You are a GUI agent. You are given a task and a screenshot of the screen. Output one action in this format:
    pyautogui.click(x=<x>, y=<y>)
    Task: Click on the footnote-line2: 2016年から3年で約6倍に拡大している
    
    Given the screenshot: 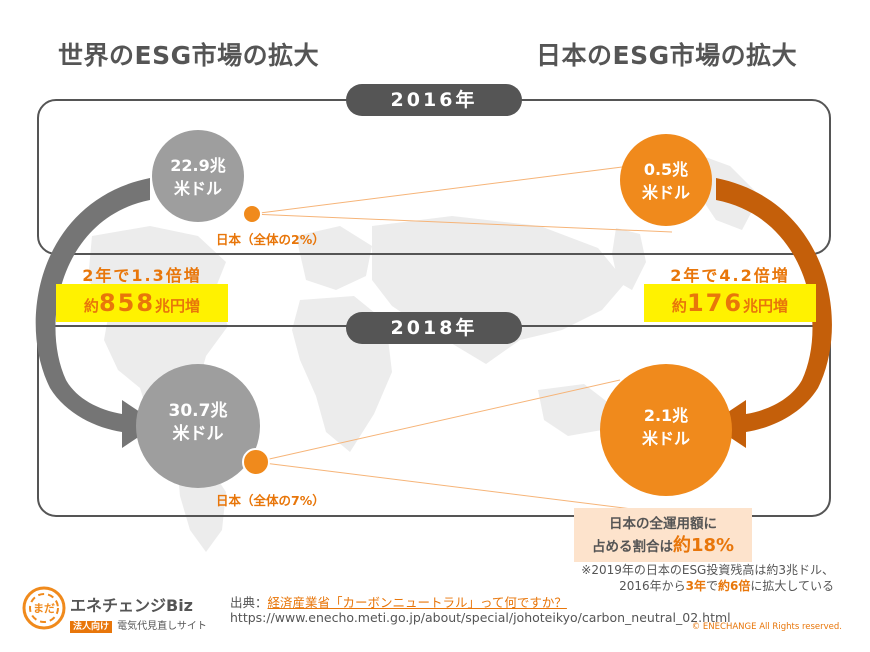 What is the action you would take?
    pyautogui.click(x=707, y=586)
    